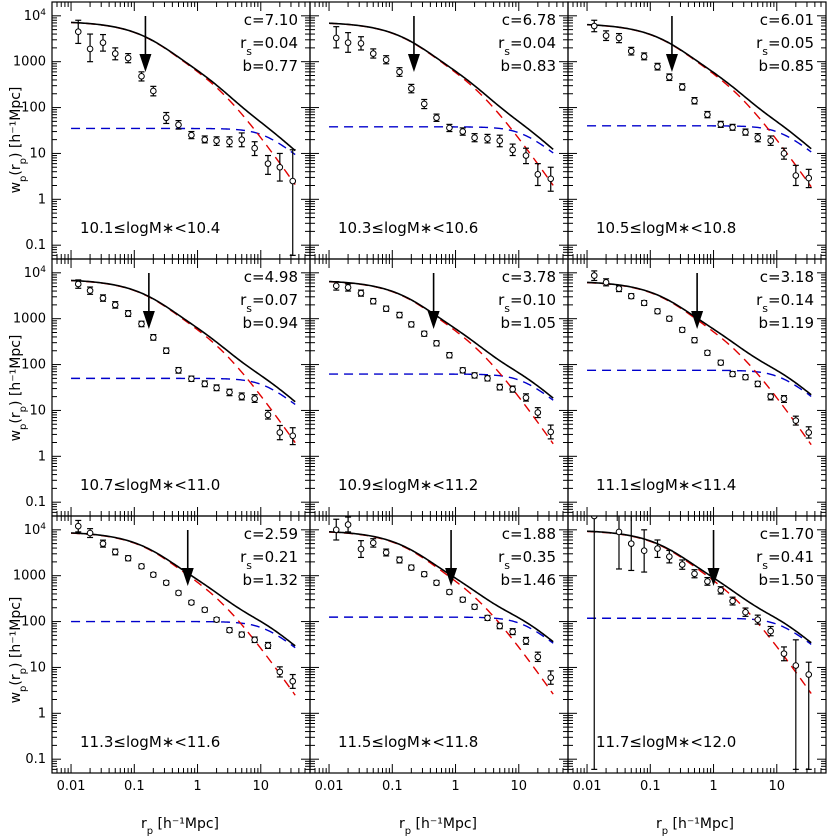  What do you see at coordinates (134, 786) in the screenshot?
I see `x-tick-label: 0.1` at bounding box center [134, 786].